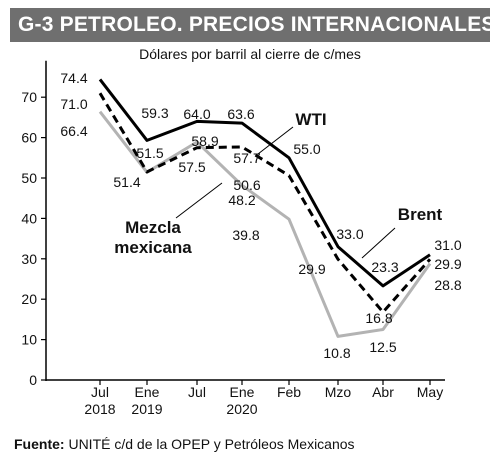 This screenshot has width=500, height=467. Describe the element at coordinates (29, 97) in the screenshot. I see `y-tick-label: 70` at that location.